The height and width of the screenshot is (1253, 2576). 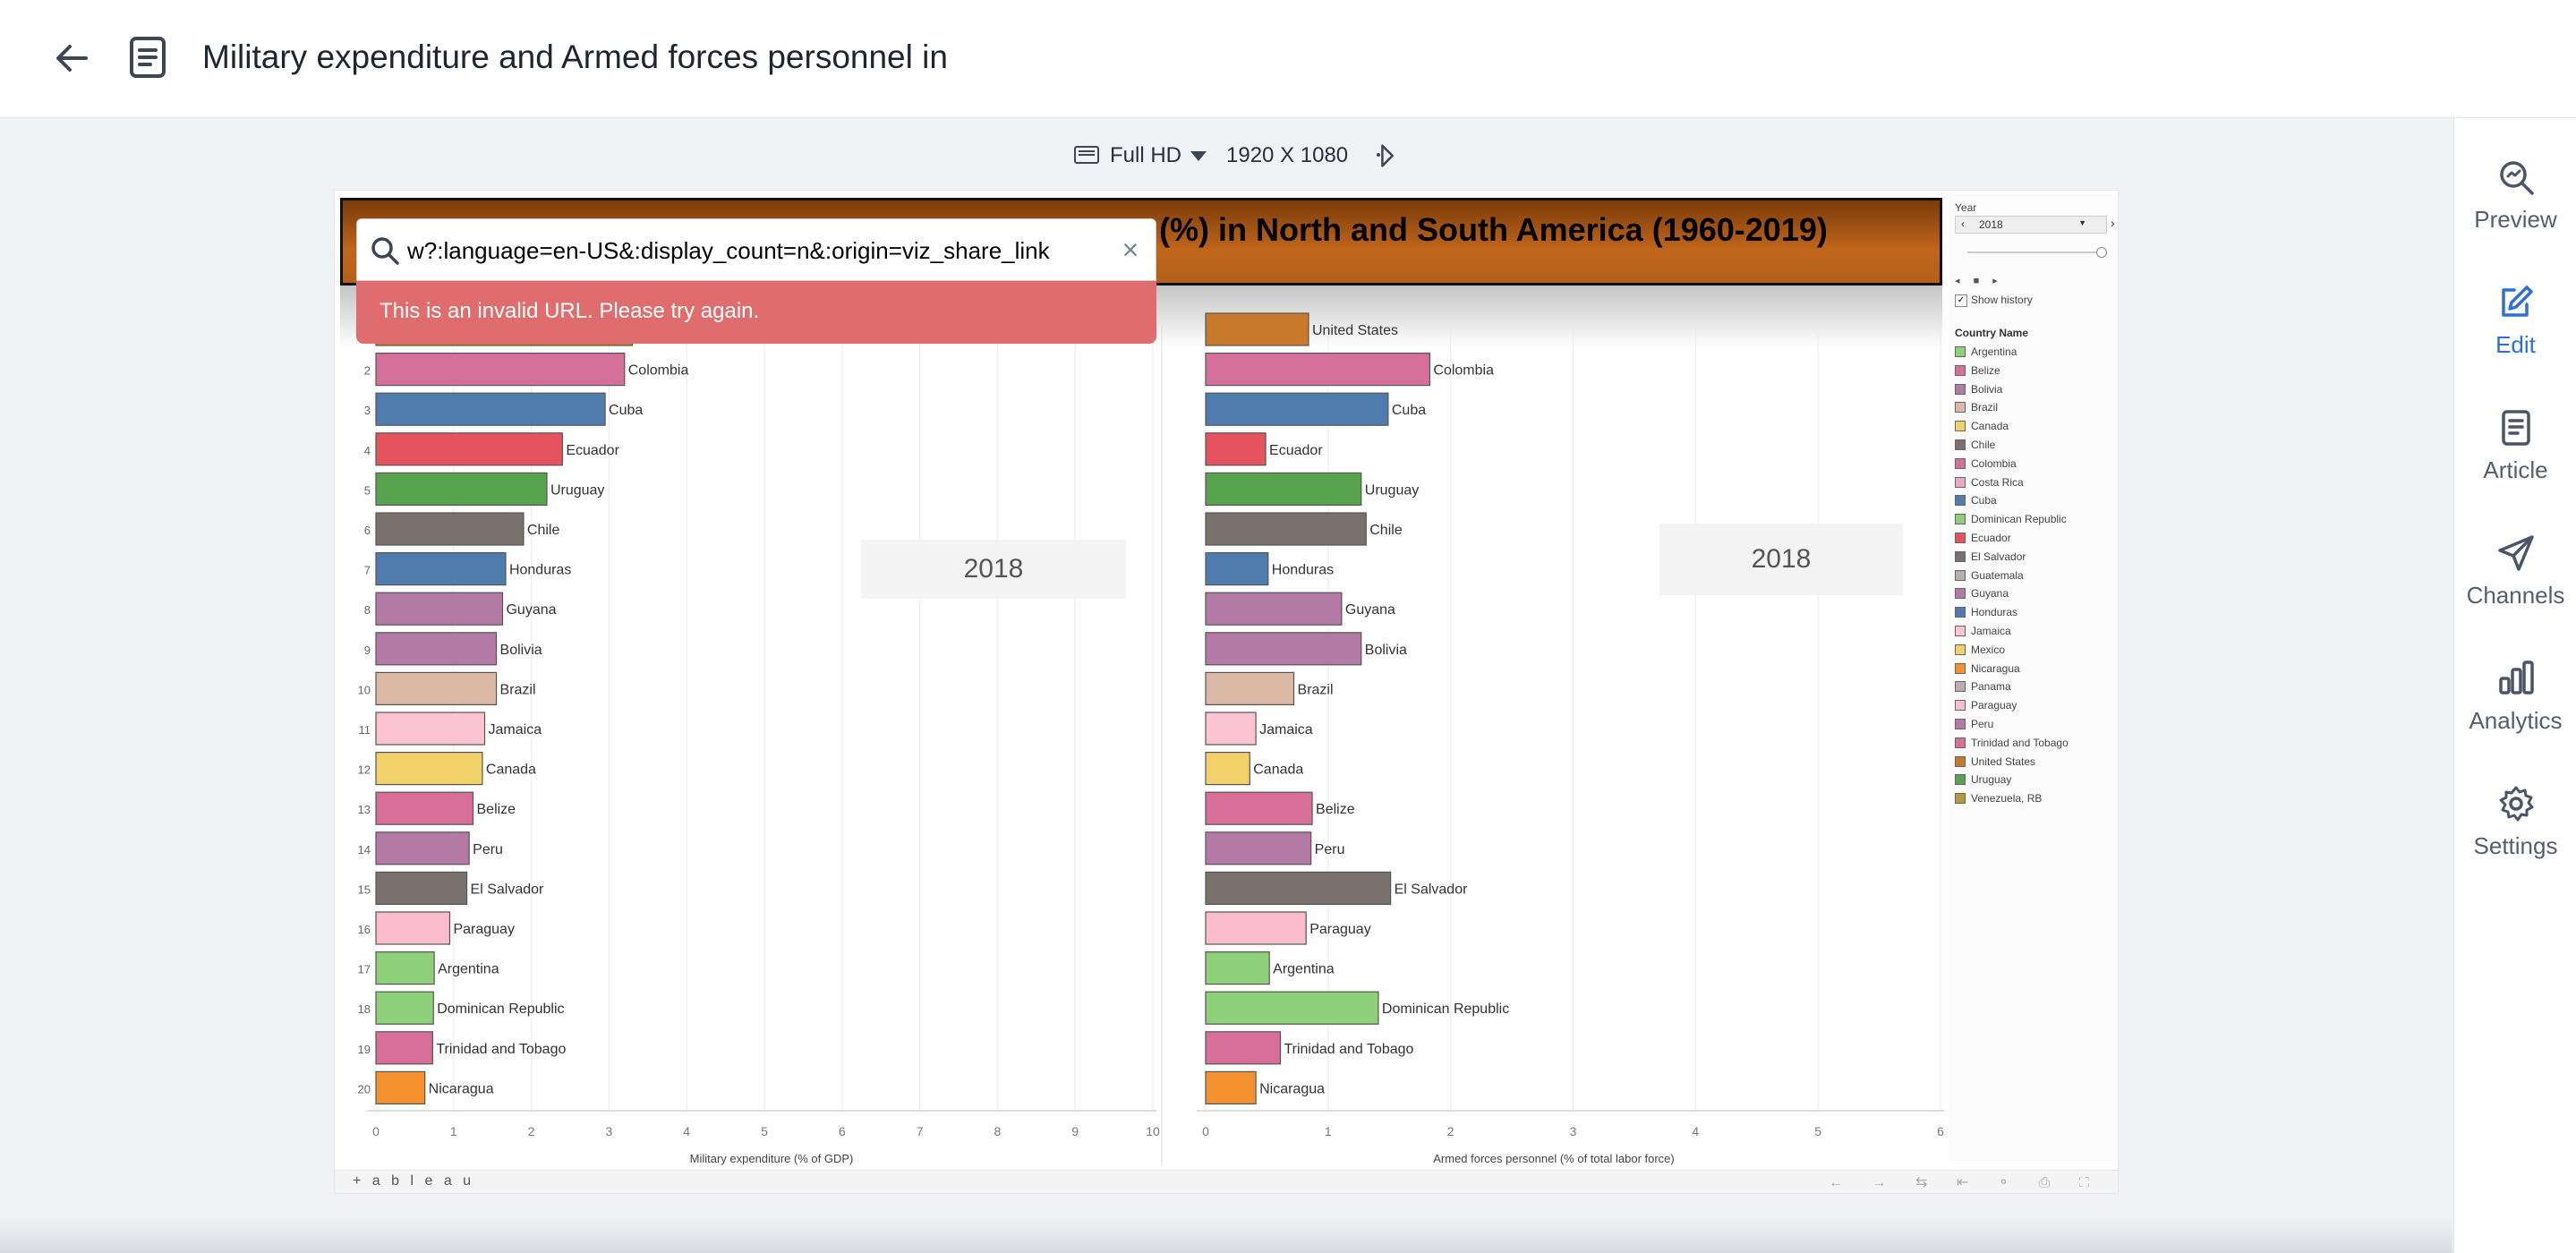 What do you see at coordinates (2515, 315) in the screenshot?
I see `nav-edit: Edit` at bounding box center [2515, 315].